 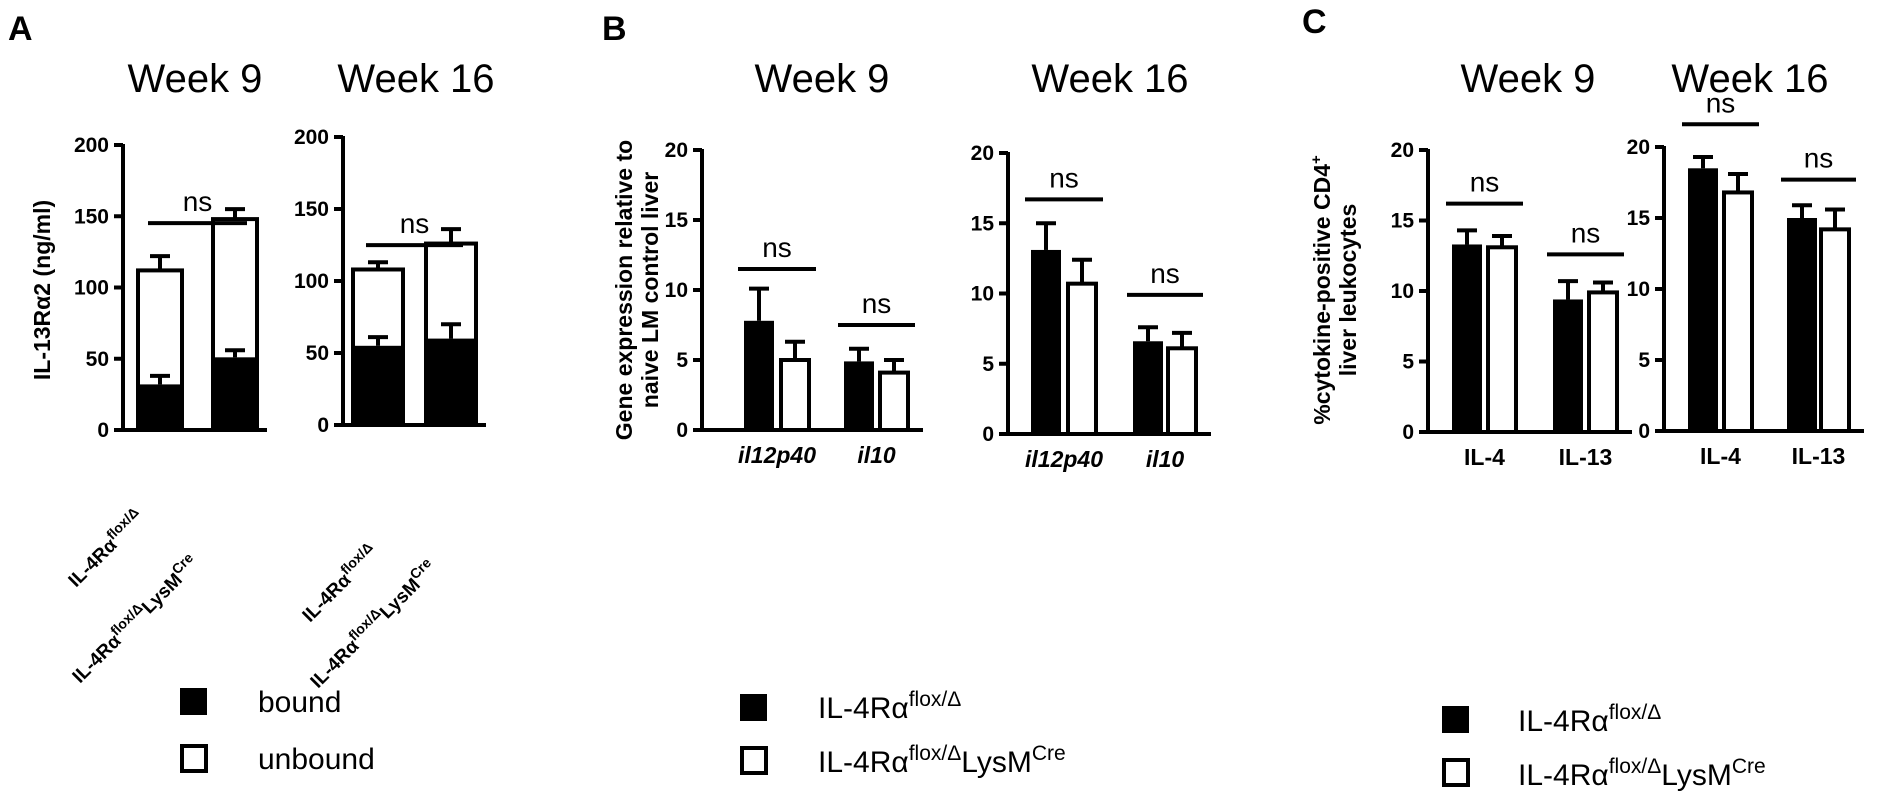 What do you see at coordinates (1511, 263) in the screenshot?
I see `chart-5: Week 9 0 5 10 15 20 IL-4 ns IL-13 ns` at bounding box center [1511, 263].